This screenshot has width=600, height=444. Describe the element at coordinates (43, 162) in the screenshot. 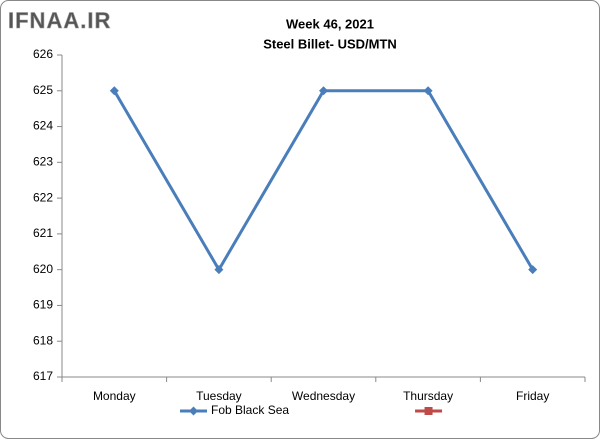

I see `y-tick-label: 623` at that location.